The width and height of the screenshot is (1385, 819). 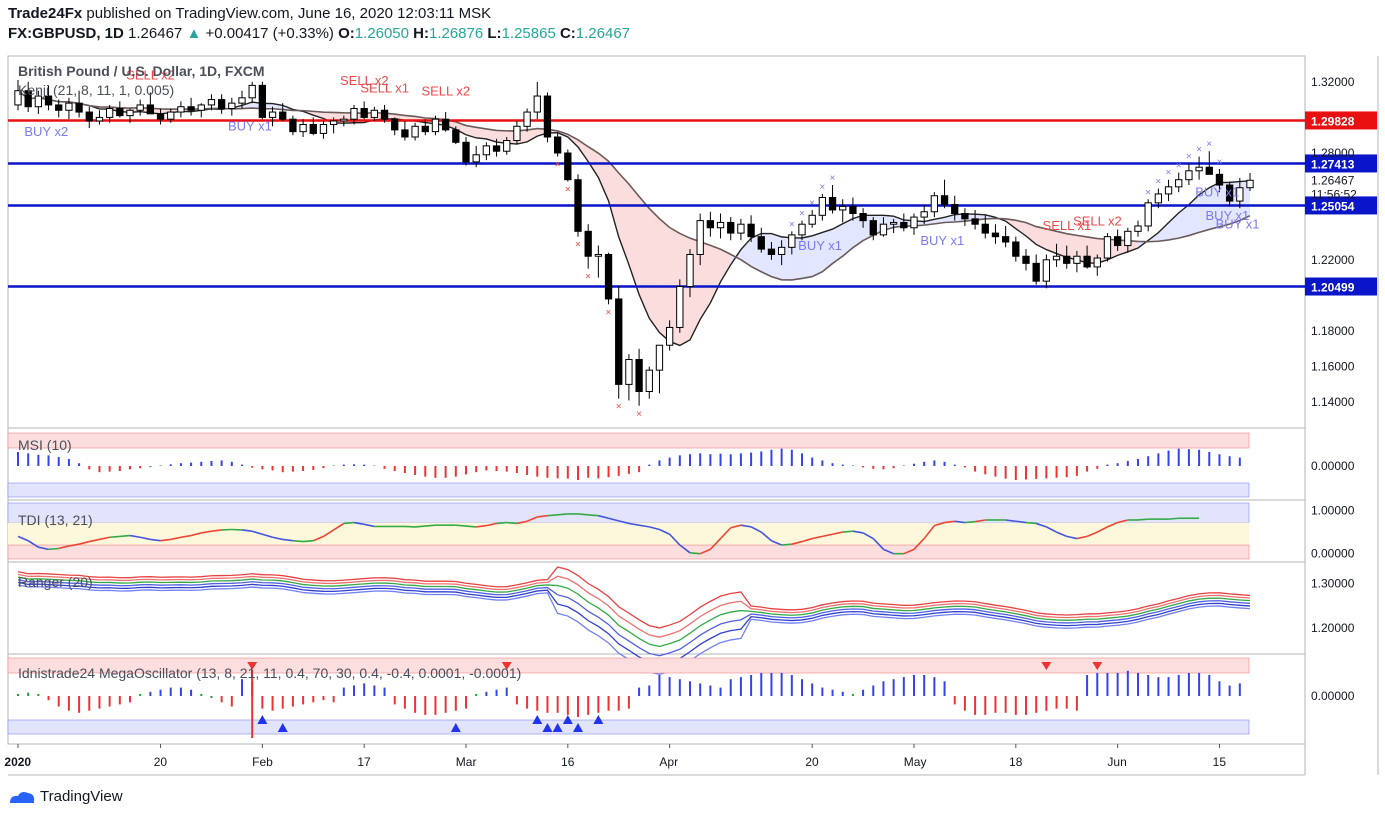 What do you see at coordinates (568, 762) in the screenshot?
I see `time-tick-label: 16` at bounding box center [568, 762].